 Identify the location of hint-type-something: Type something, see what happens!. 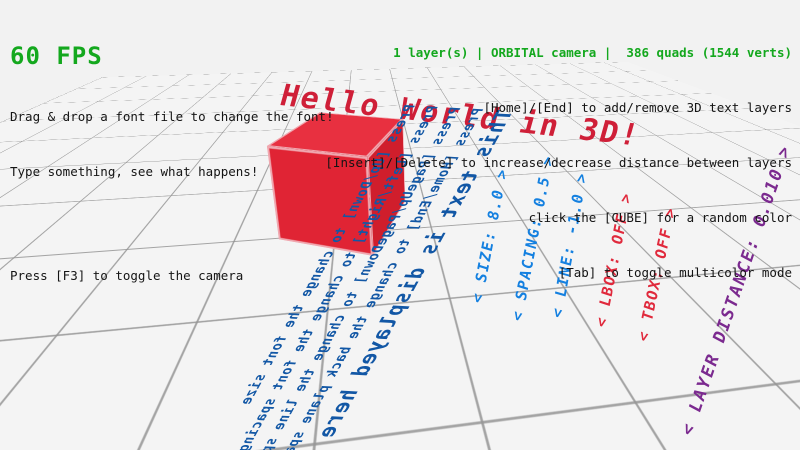
(134, 171).